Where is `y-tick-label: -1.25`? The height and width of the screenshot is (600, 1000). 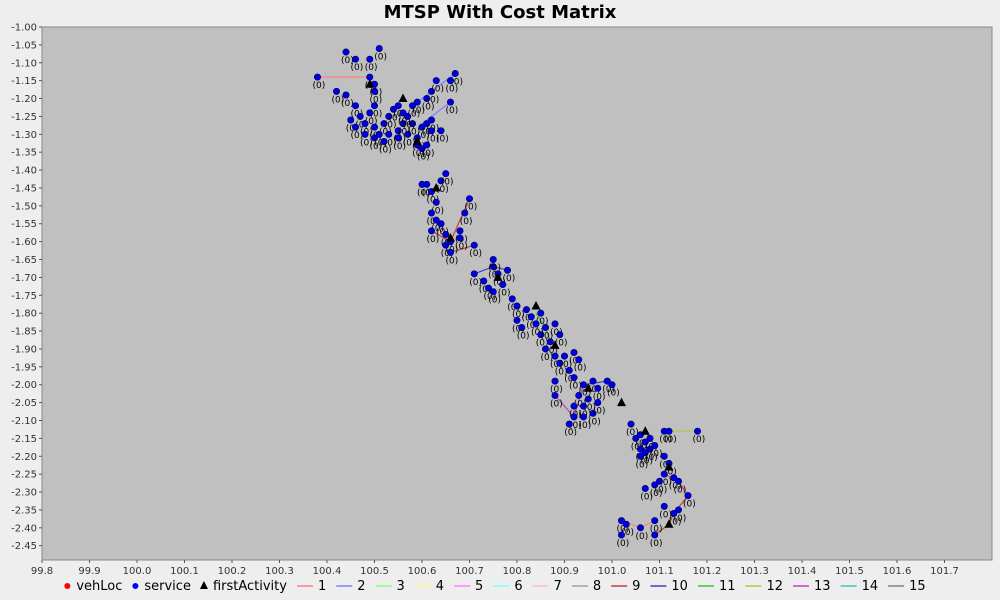
y-tick-label: -1.25 is located at coordinates (24, 117).